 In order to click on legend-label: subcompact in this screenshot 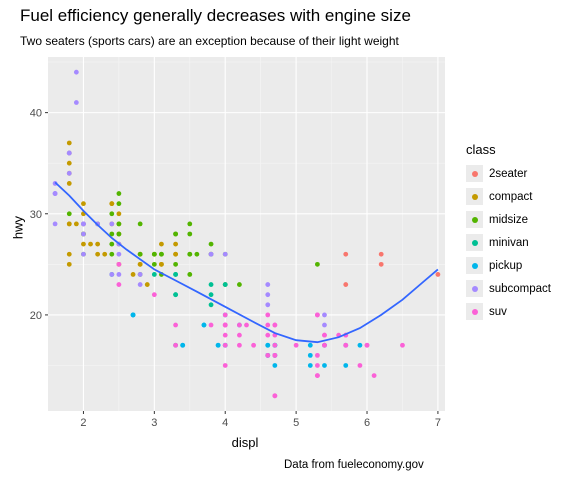, I will do `click(520, 288)`.